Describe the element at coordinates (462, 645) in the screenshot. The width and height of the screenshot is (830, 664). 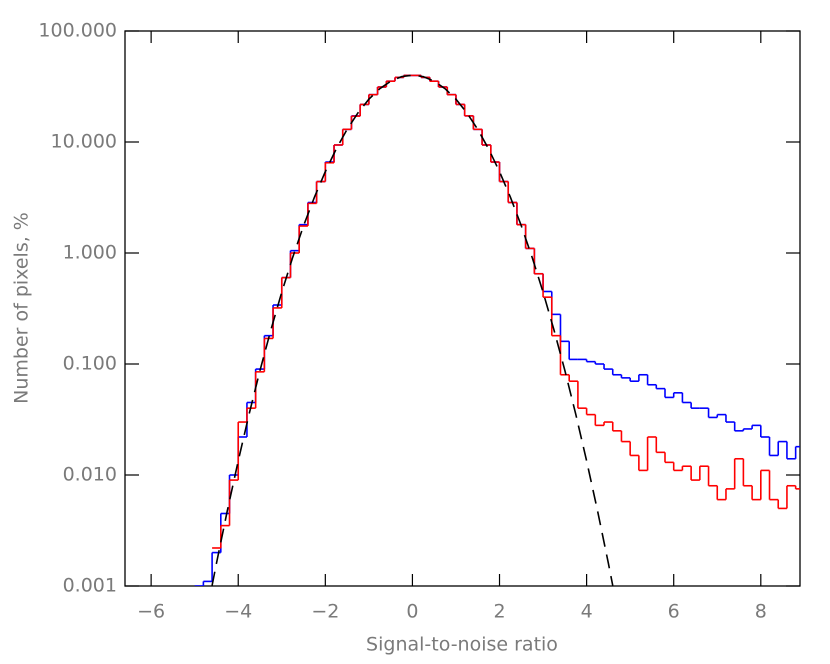
I see `x-axis-label: Signal-to-noise ratio` at that location.